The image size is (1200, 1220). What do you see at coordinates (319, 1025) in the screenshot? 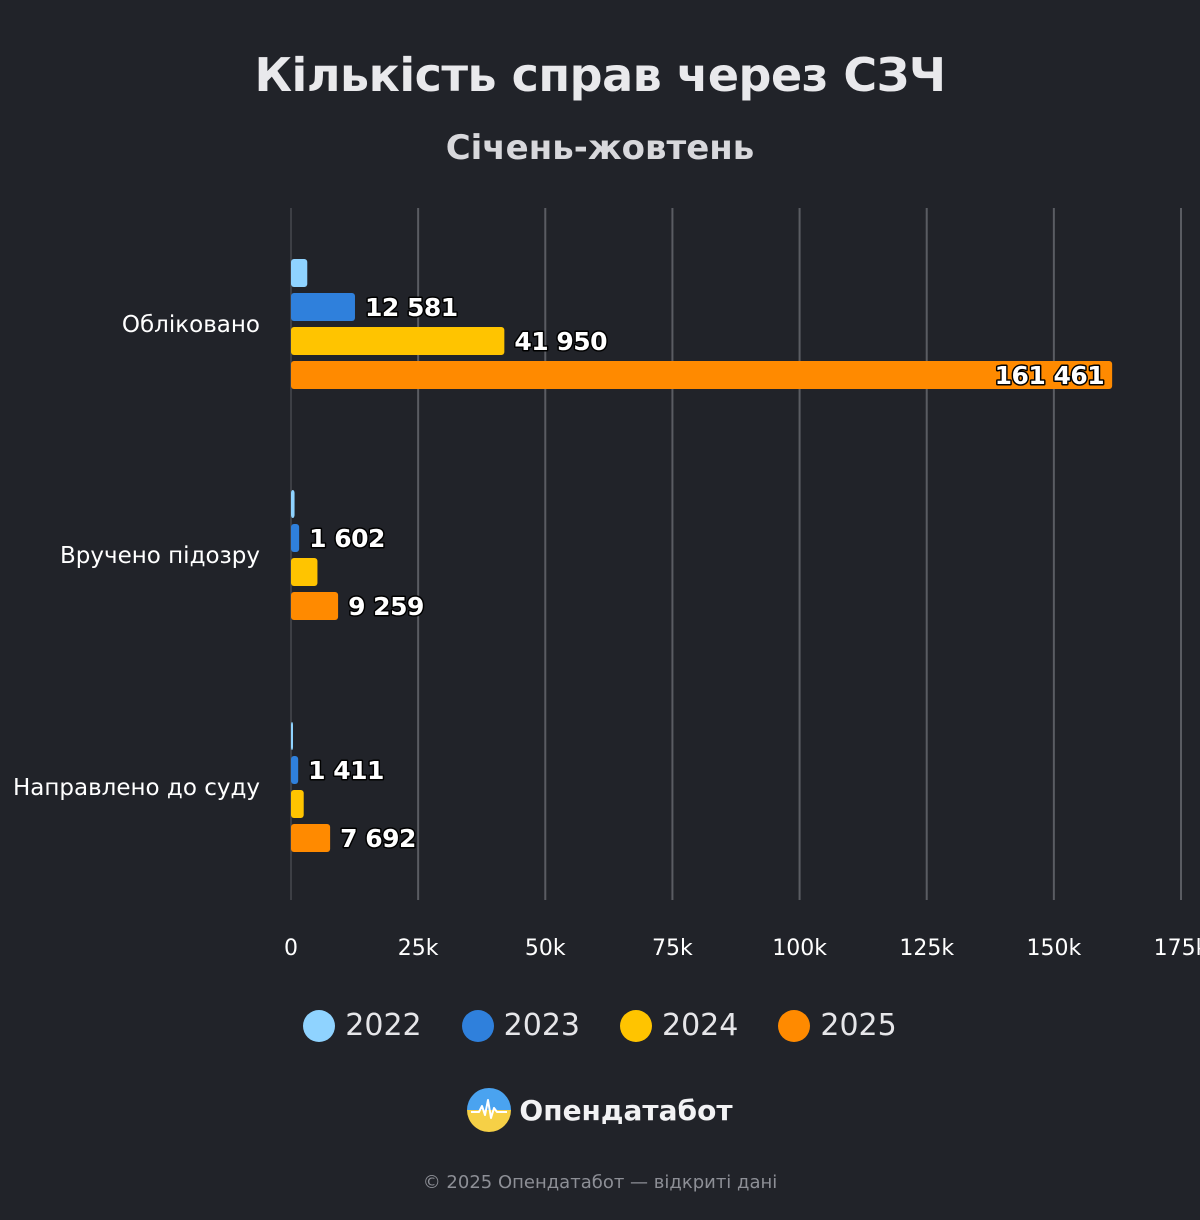
I see `legend-dot-2022` at bounding box center [319, 1025].